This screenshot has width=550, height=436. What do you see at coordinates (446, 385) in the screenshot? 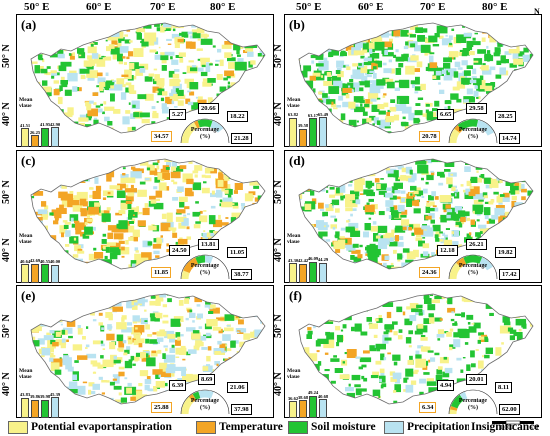
I see `percentage-value-temperature: 4.94` at bounding box center [446, 385].